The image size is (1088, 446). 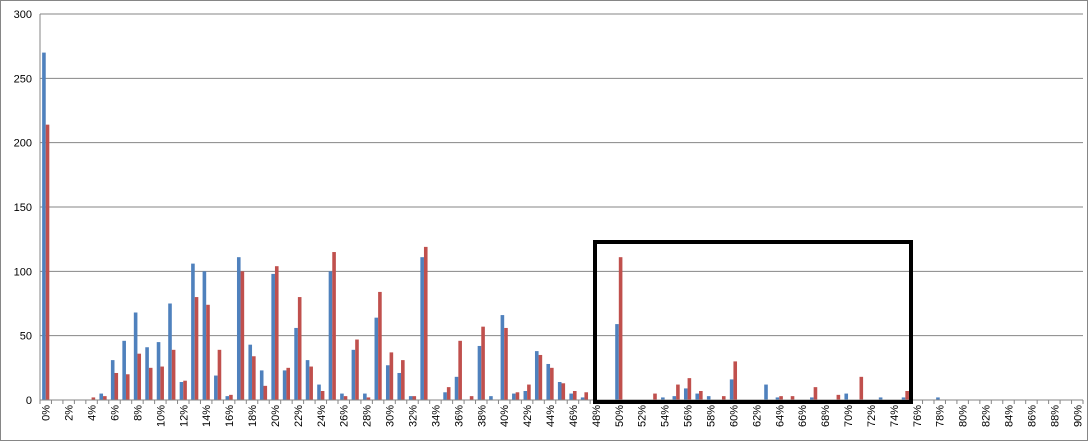 What do you see at coordinates (826, 416) in the screenshot?
I see `x-tick-label: 68%` at bounding box center [826, 416].